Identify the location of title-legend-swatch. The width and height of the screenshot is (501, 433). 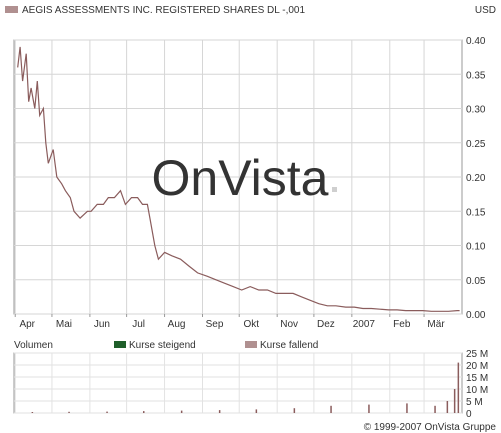
(11, 9).